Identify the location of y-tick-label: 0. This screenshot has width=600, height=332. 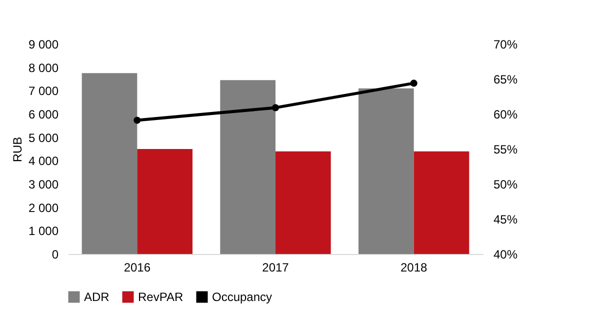
(55, 255).